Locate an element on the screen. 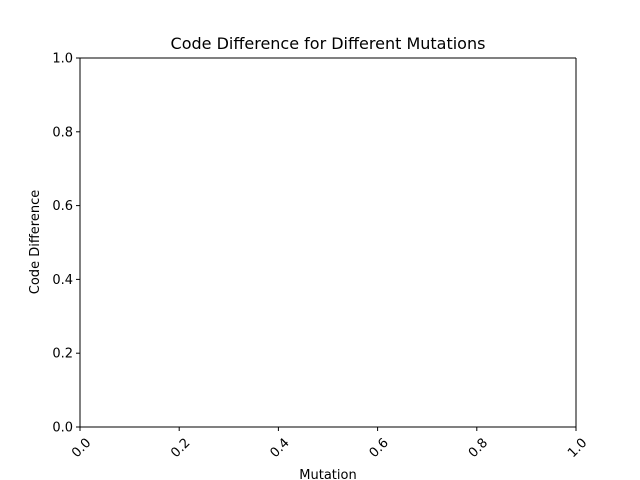 The width and height of the screenshot is (640, 480). y-tick-label: 1.0 is located at coordinates (62, 59).